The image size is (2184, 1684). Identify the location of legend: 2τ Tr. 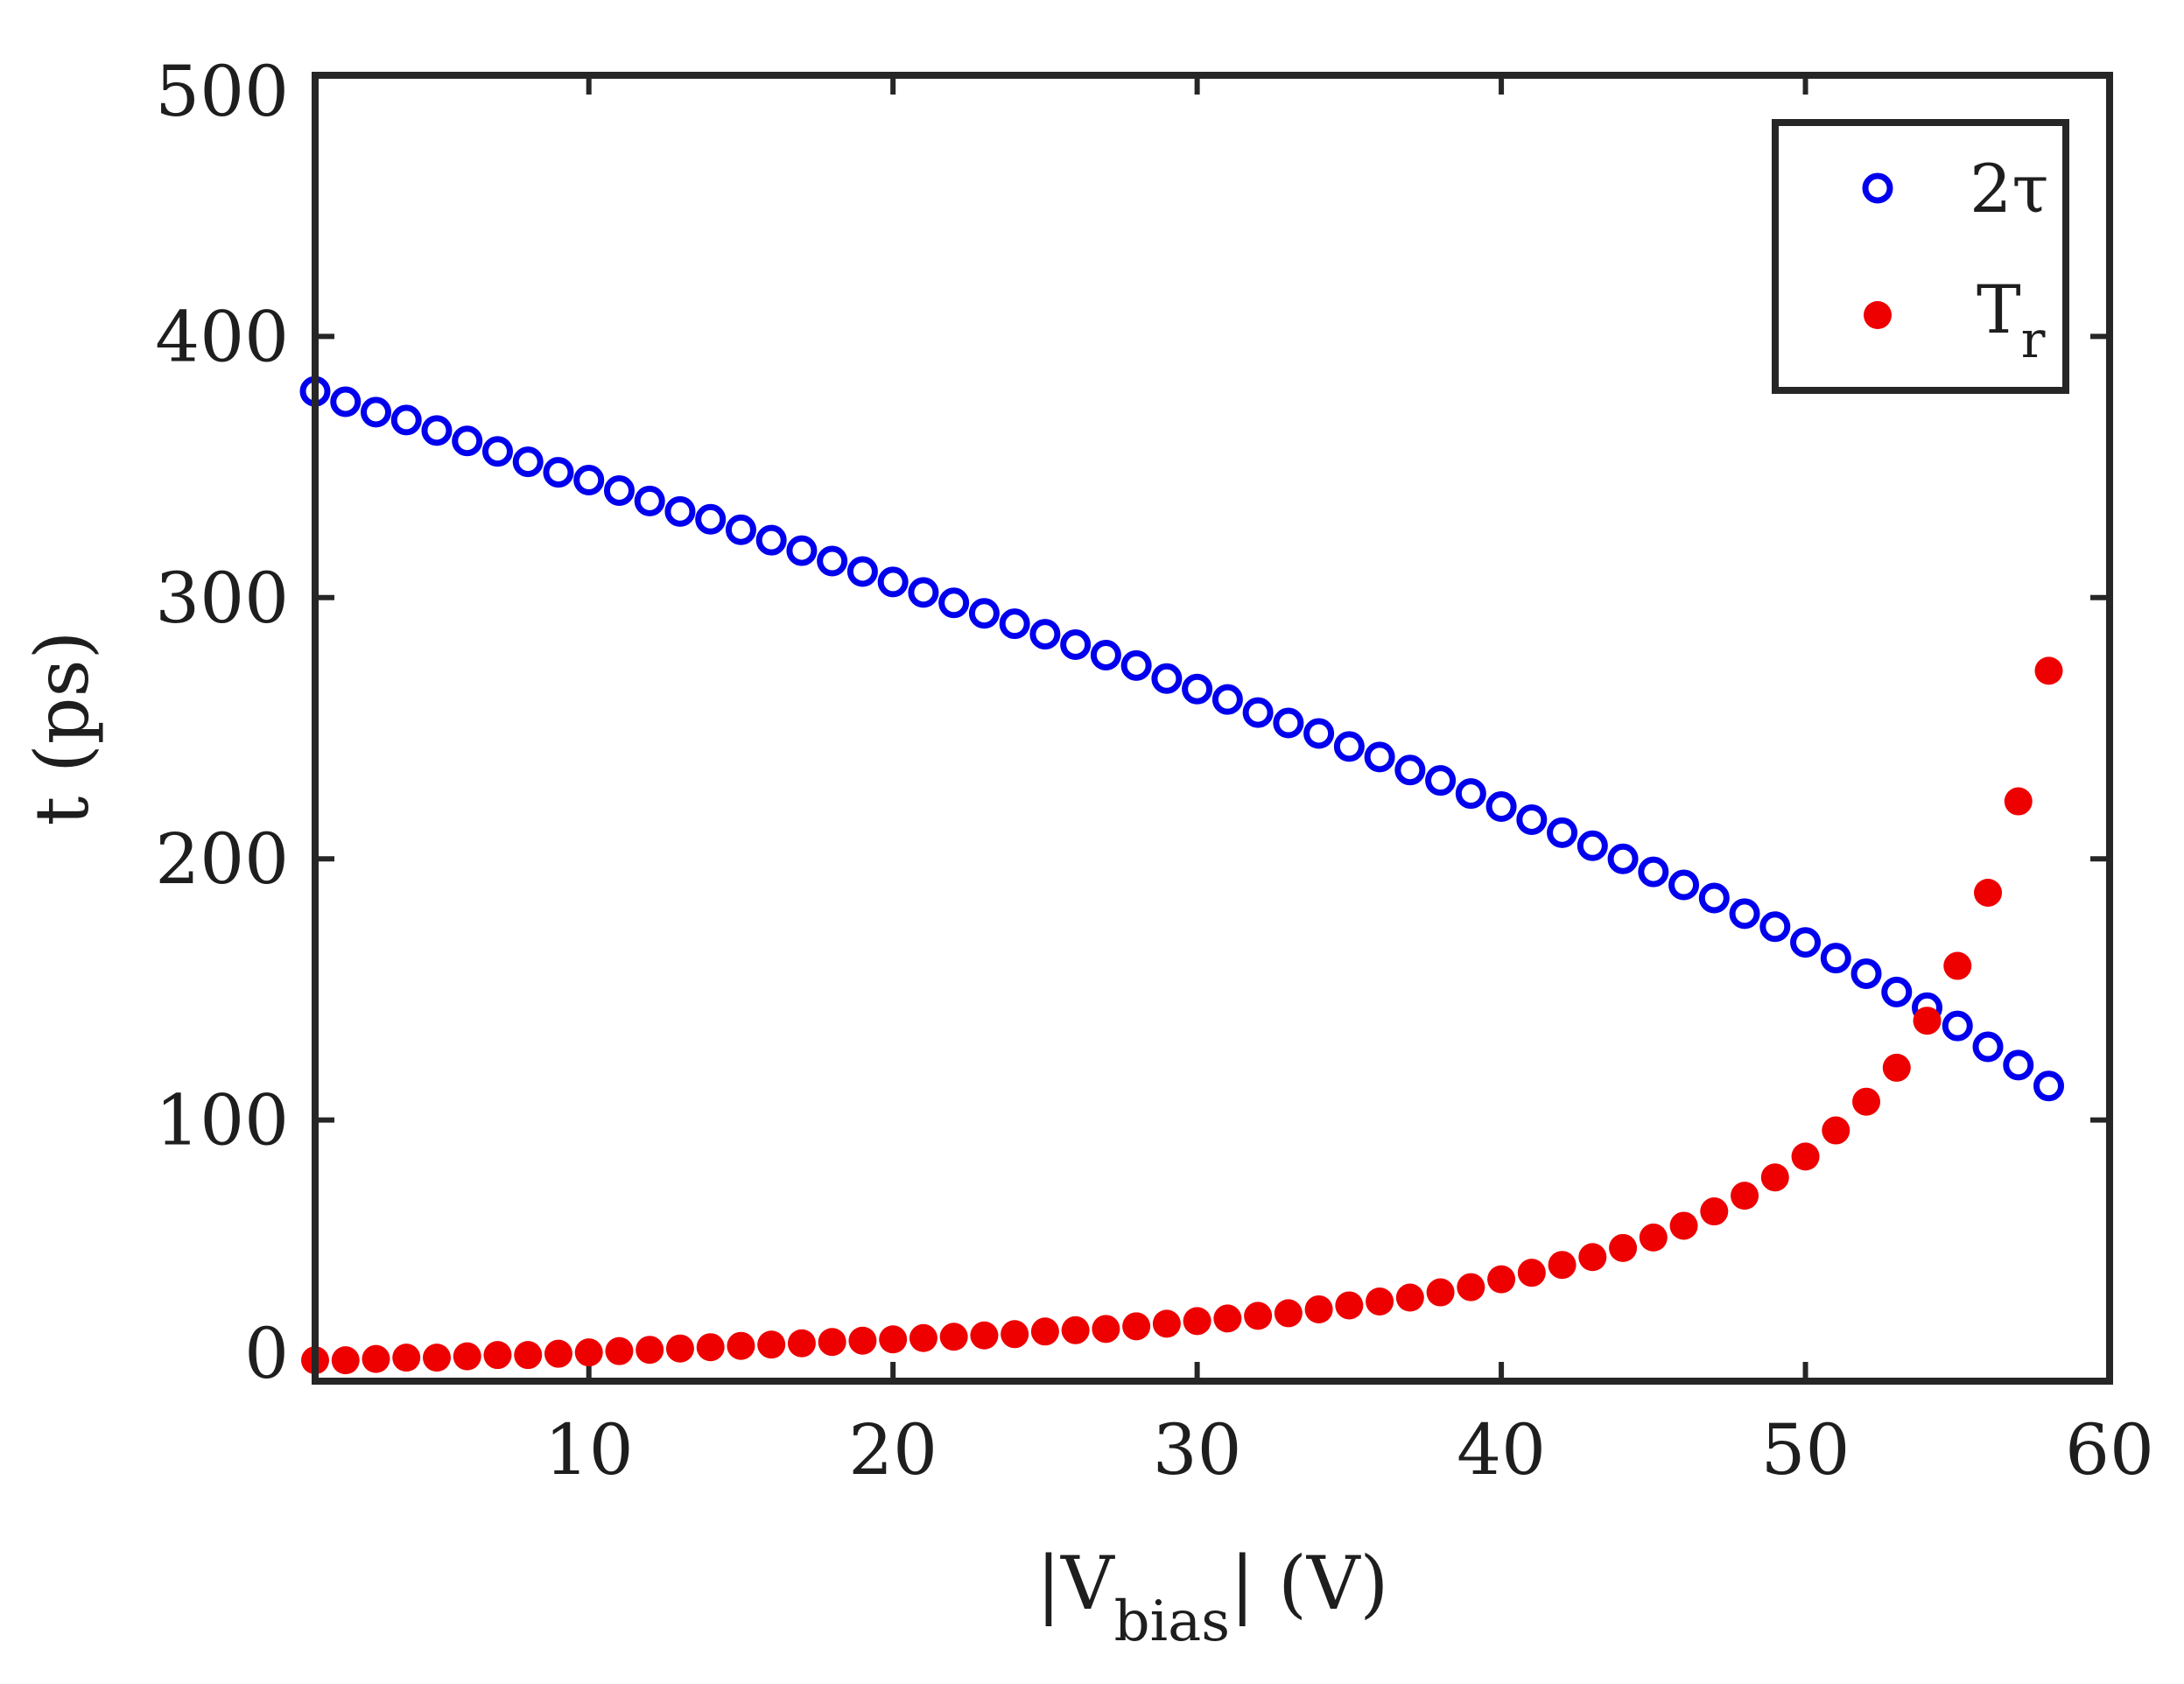
(1920, 256).